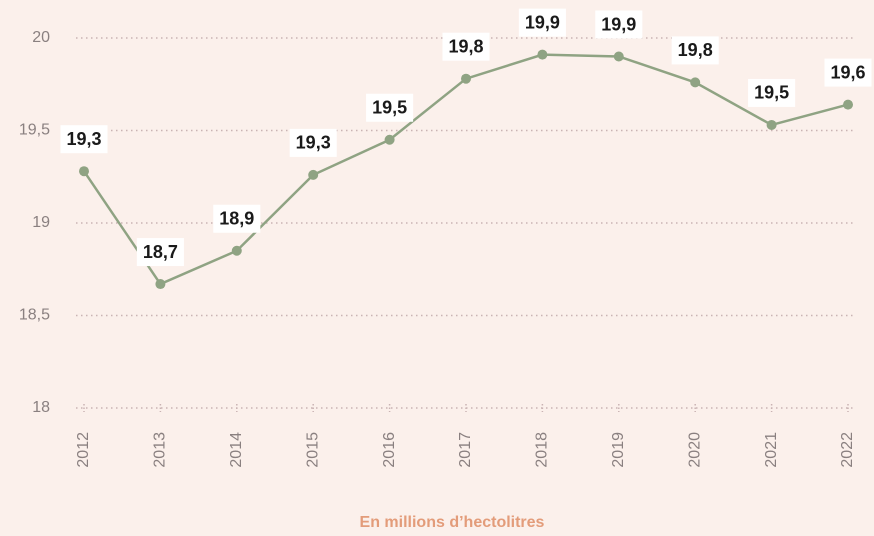 This screenshot has width=874, height=536. Describe the element at coordinates (34, 315) in the screenshot. I see `y-tick-label: 18,5` at that location.